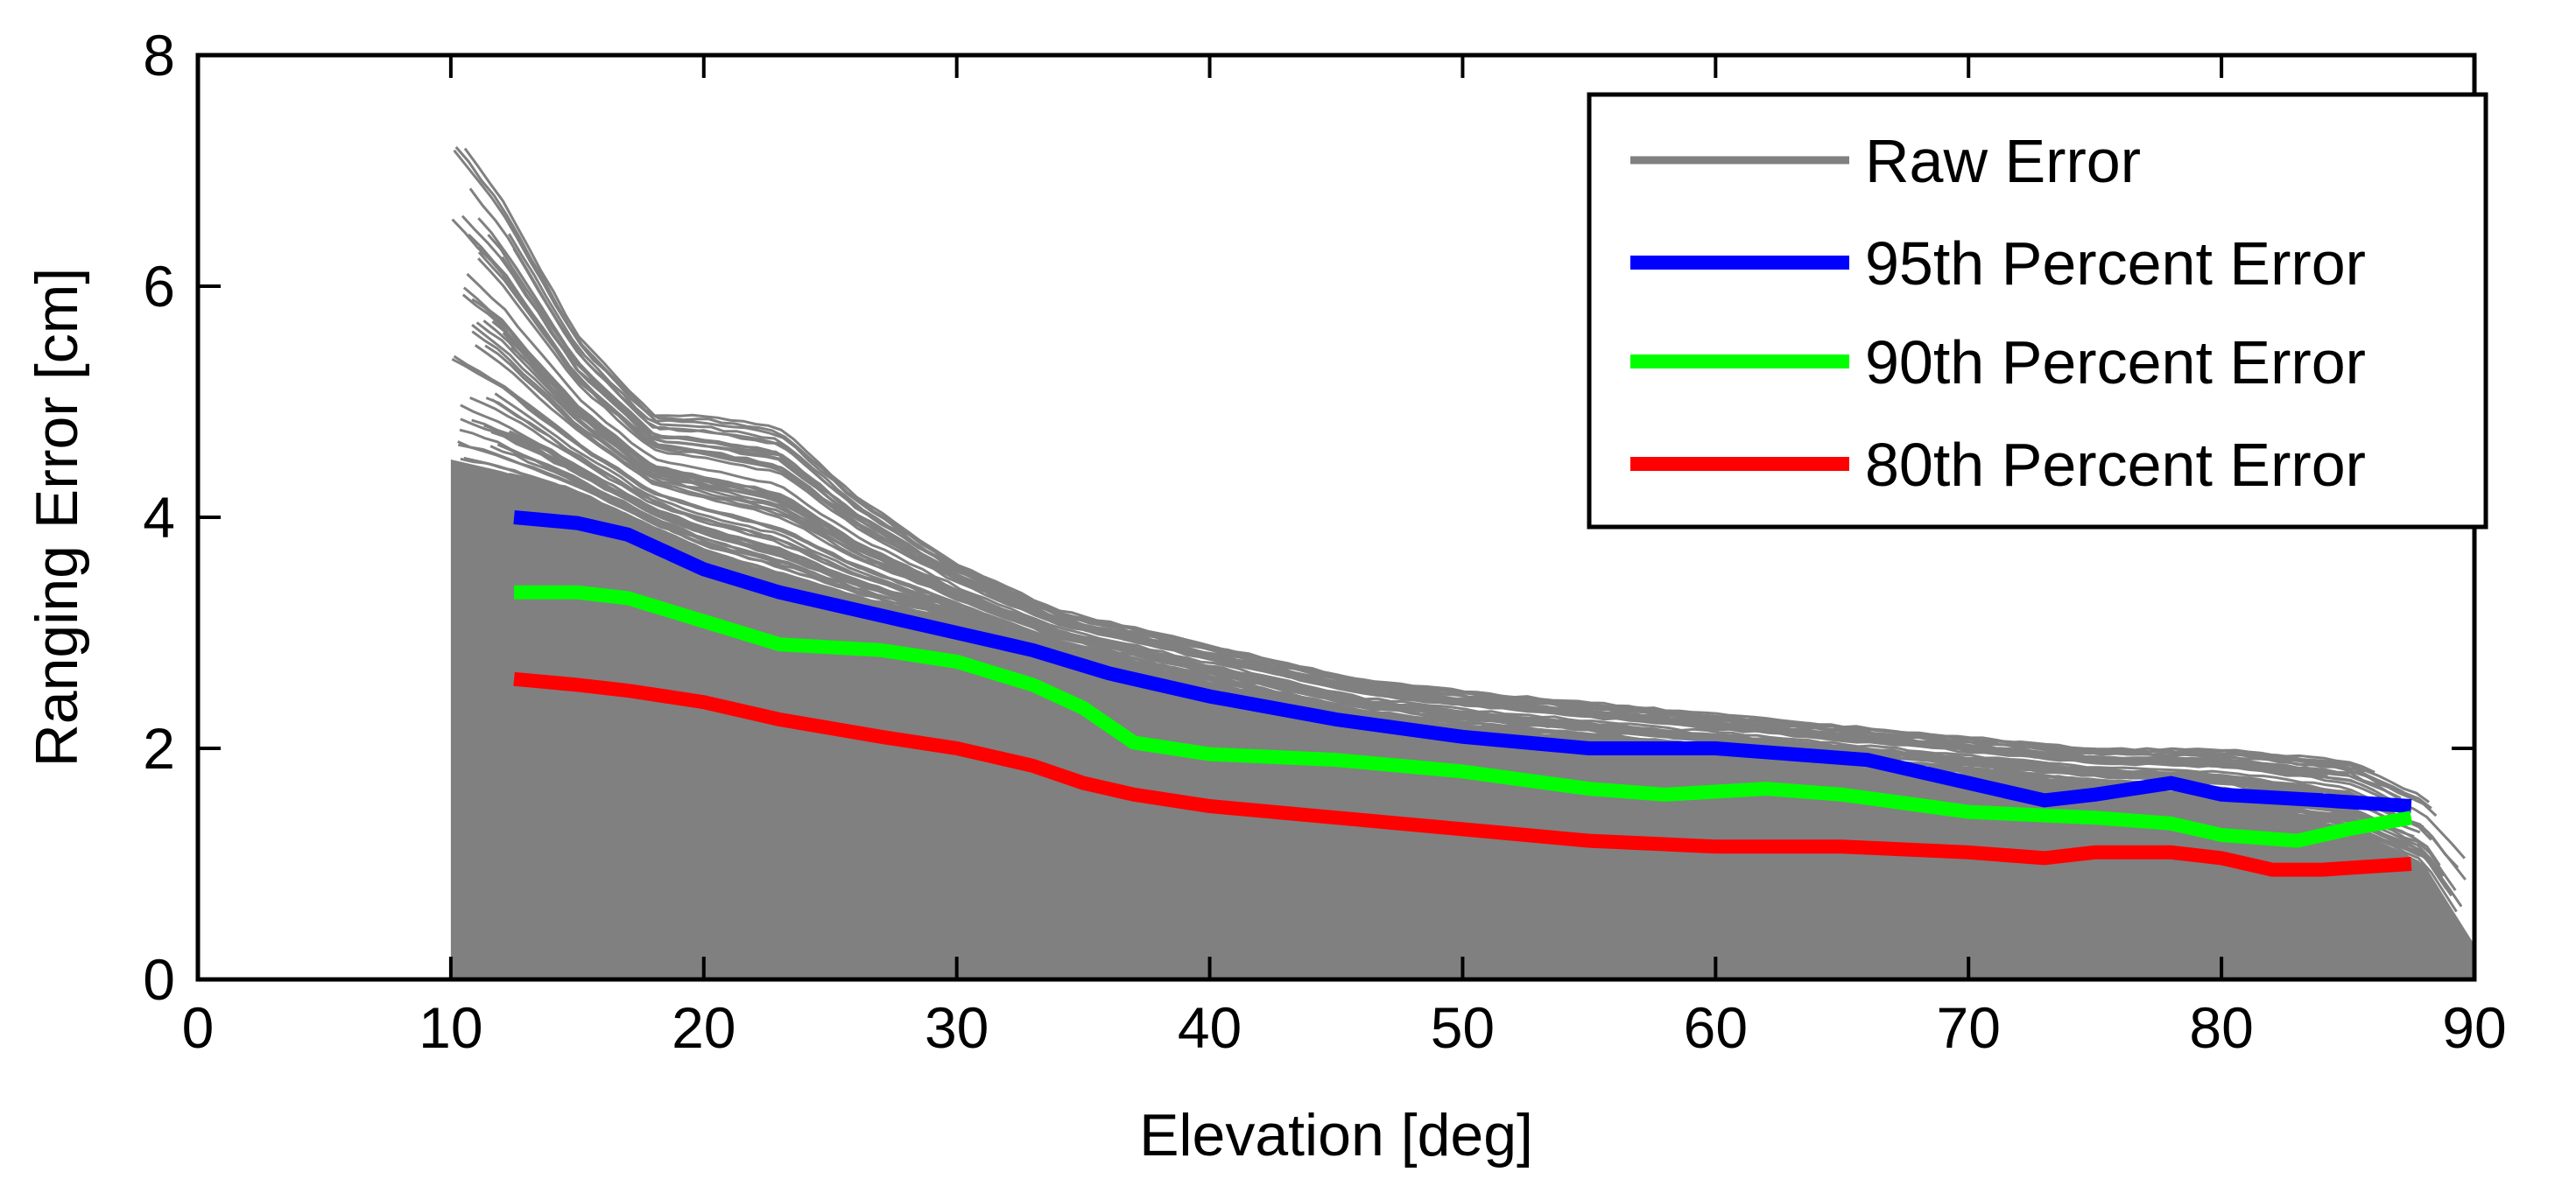 The height and width of the screenshot is (1200, 2576). Describe the element at coordinates (1716, 1027) in the screenshot. I see `x-tick-label: 60` at that location.